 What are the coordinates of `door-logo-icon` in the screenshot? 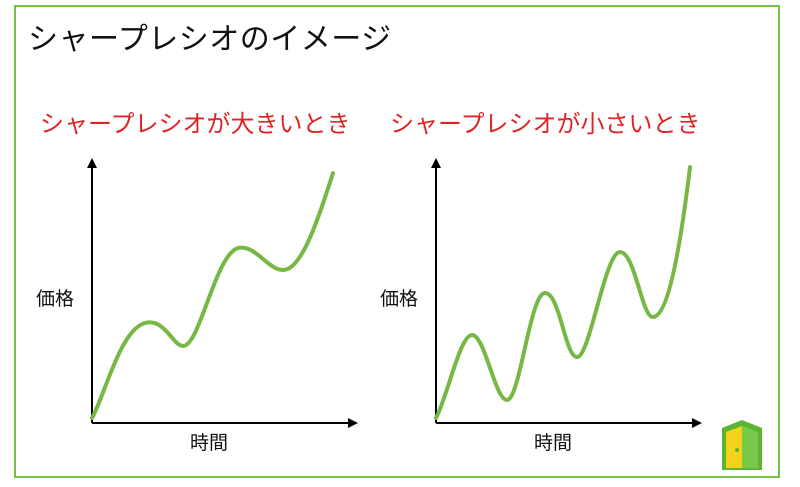 It's located at (742, 445).